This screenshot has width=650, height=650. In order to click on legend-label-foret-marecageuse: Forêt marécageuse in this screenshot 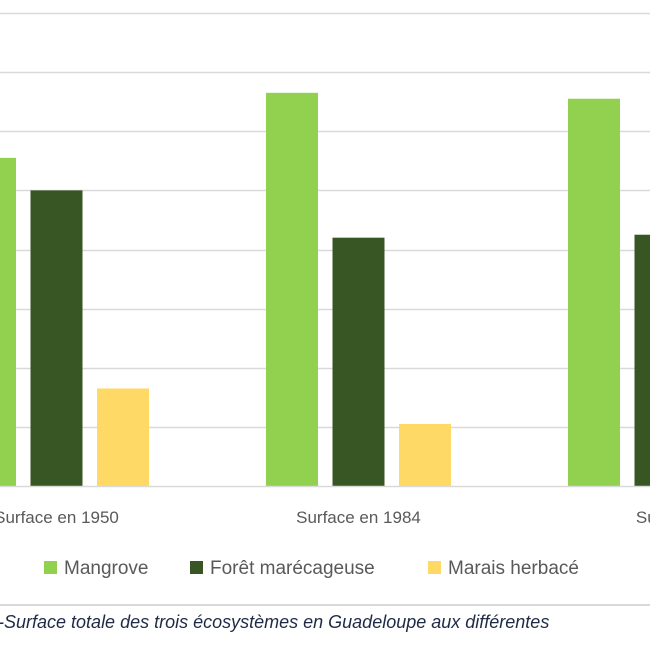, I will do `click(292, 568)`.